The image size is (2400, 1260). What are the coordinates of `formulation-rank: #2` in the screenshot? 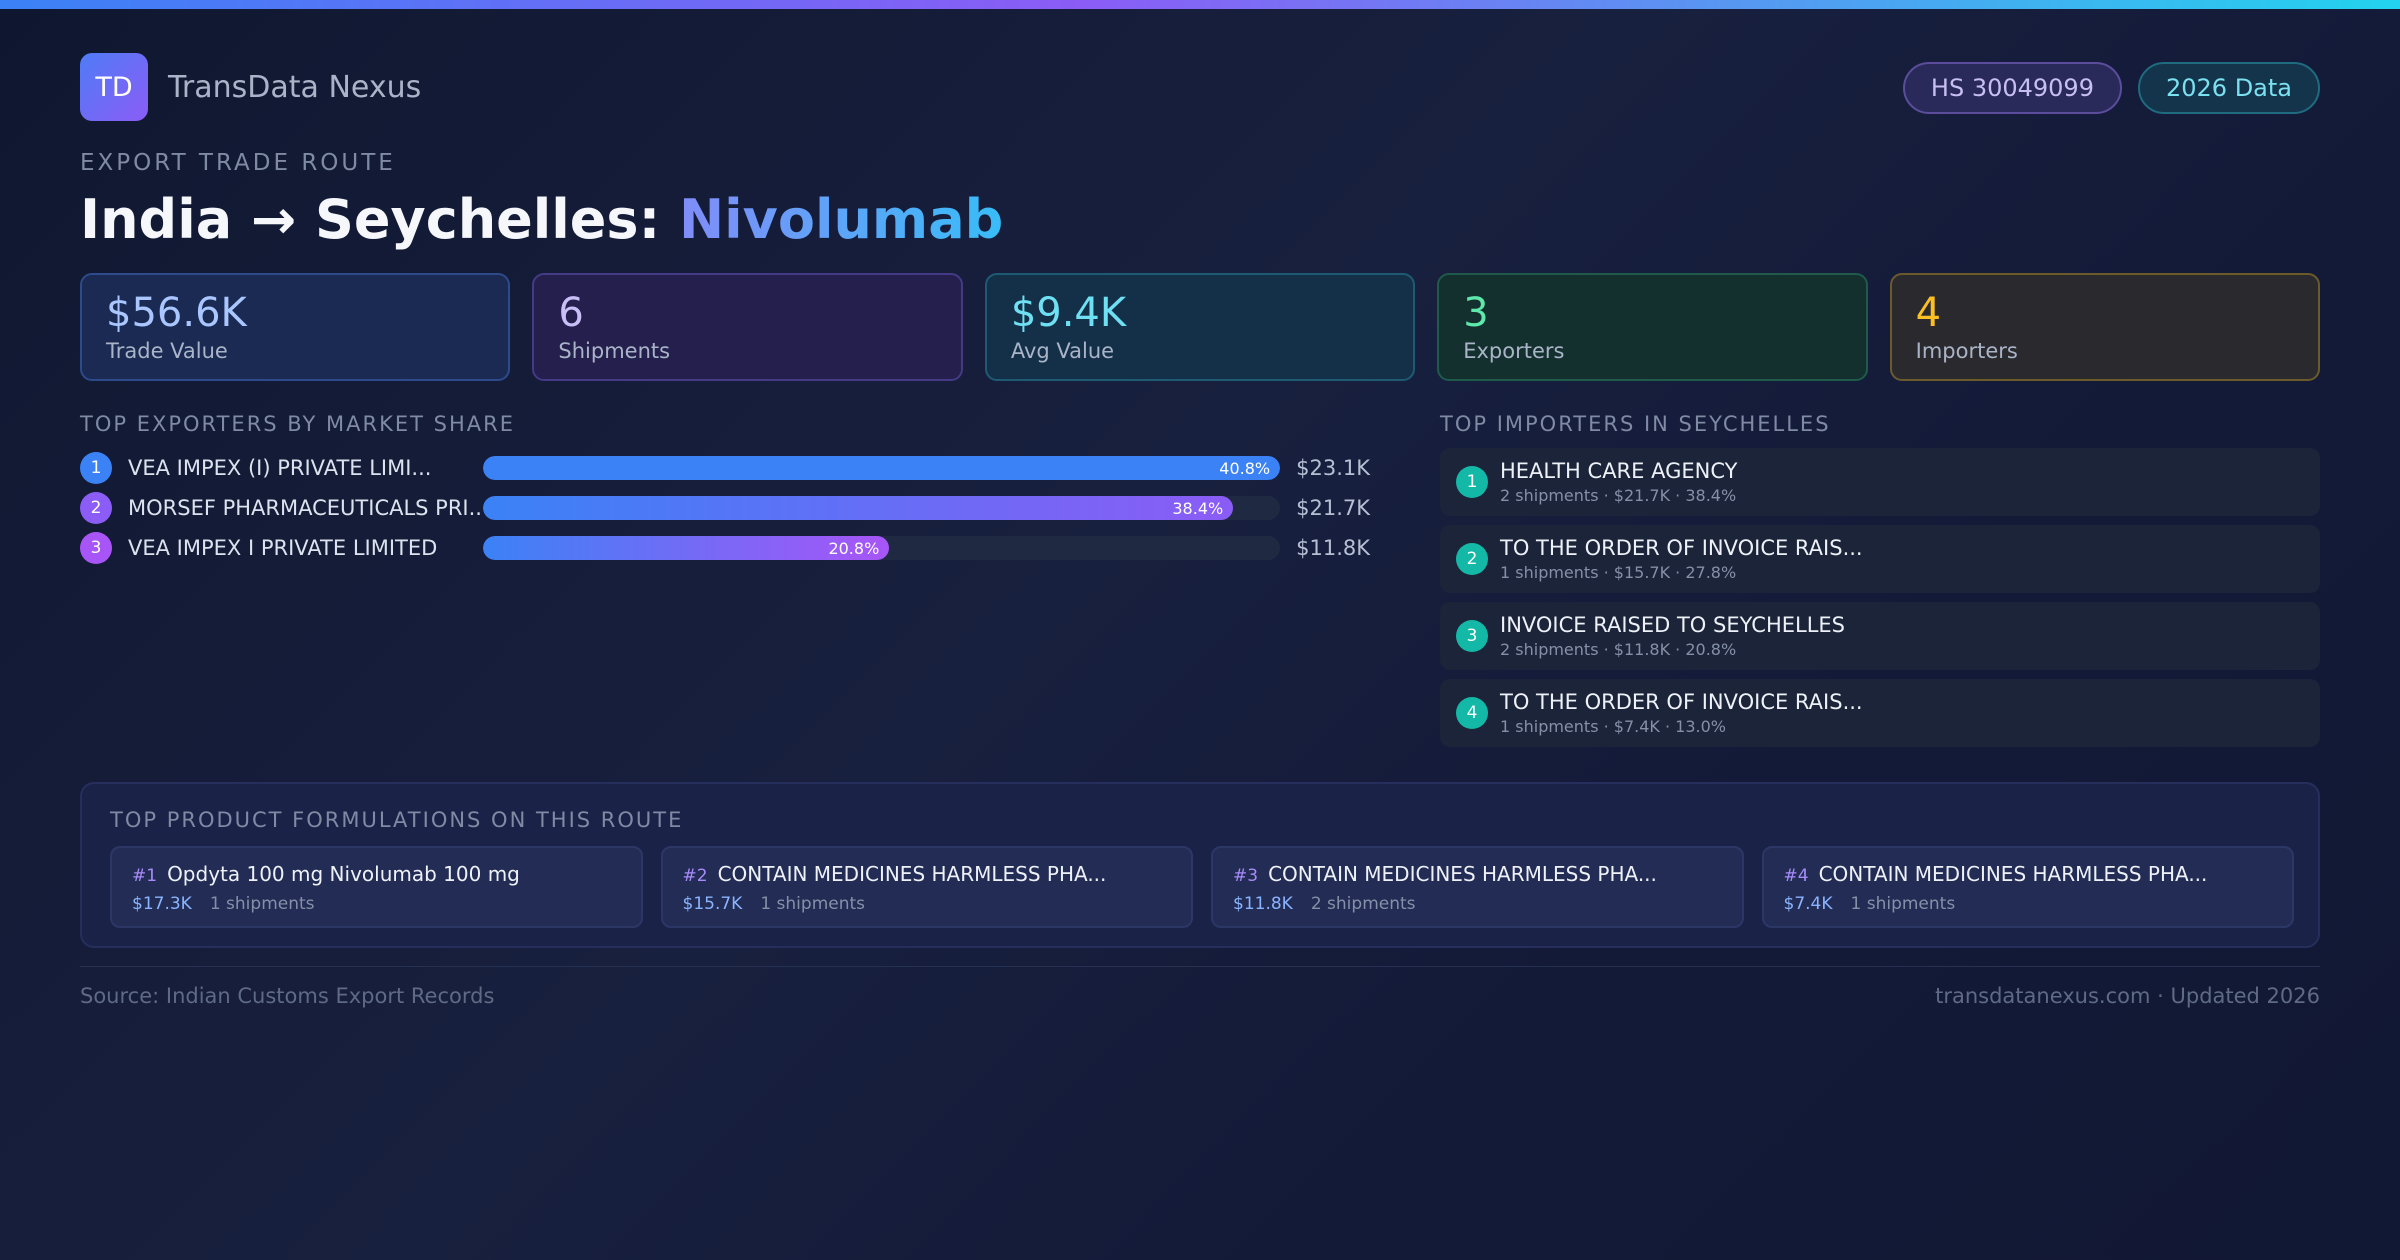 It's located at (695, 876).